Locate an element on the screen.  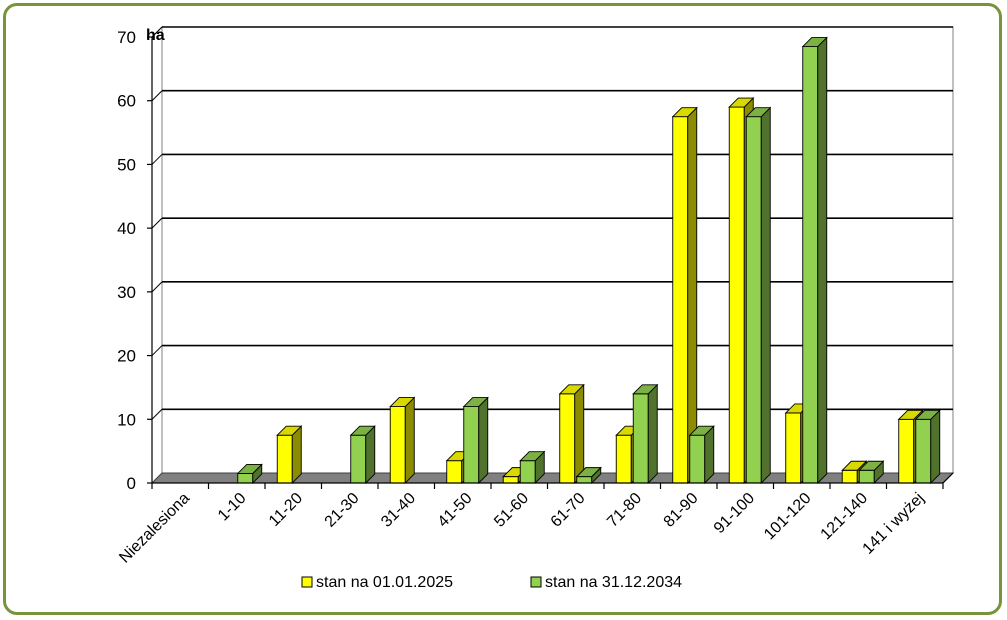
y-tick-label: 70 is located at coordinates (126, 37).